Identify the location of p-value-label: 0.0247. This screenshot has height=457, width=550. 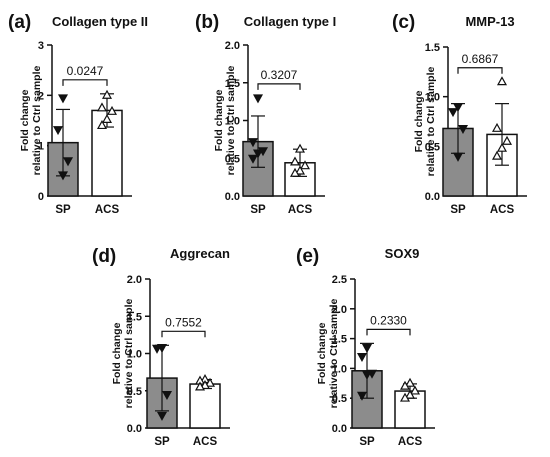
(85, 71).